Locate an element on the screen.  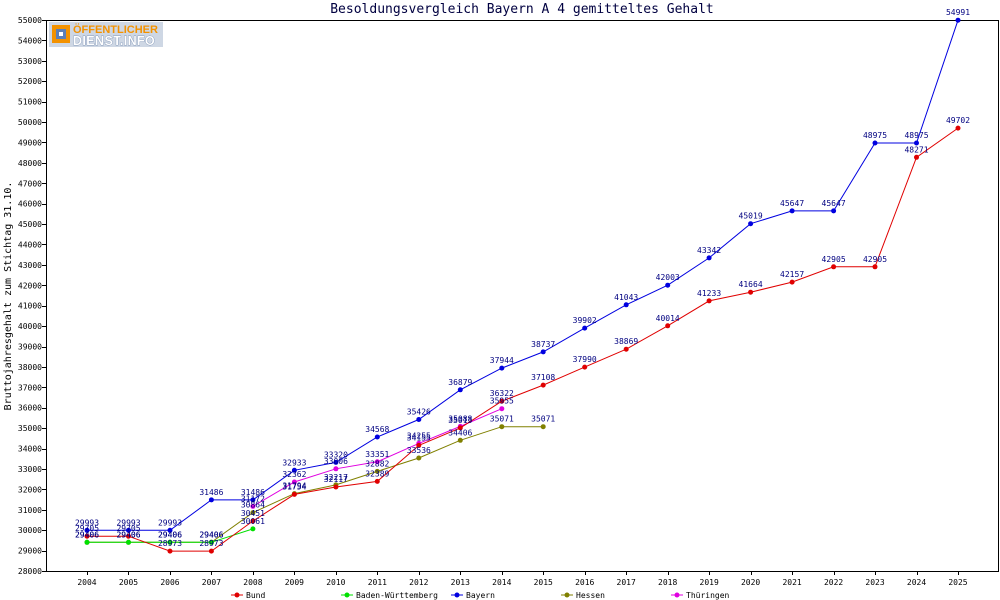
y-tick-label-44000: 44000 is located at coordinates (30, 244).